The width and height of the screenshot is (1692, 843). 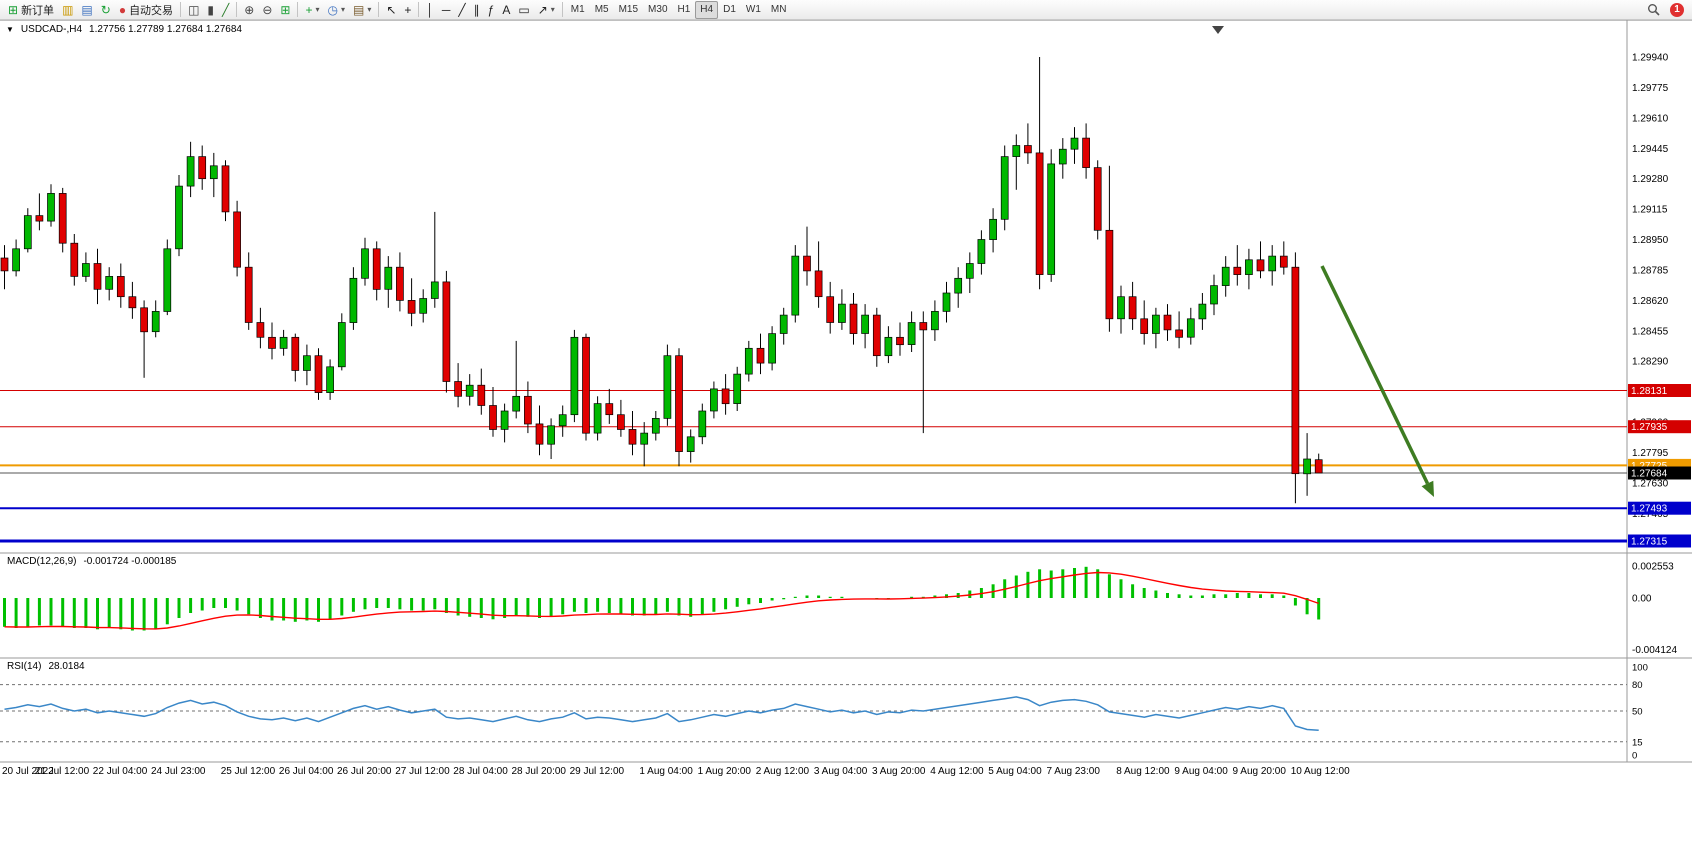 I want to click on crosshair-icon: +, so click(x=408, y=9).